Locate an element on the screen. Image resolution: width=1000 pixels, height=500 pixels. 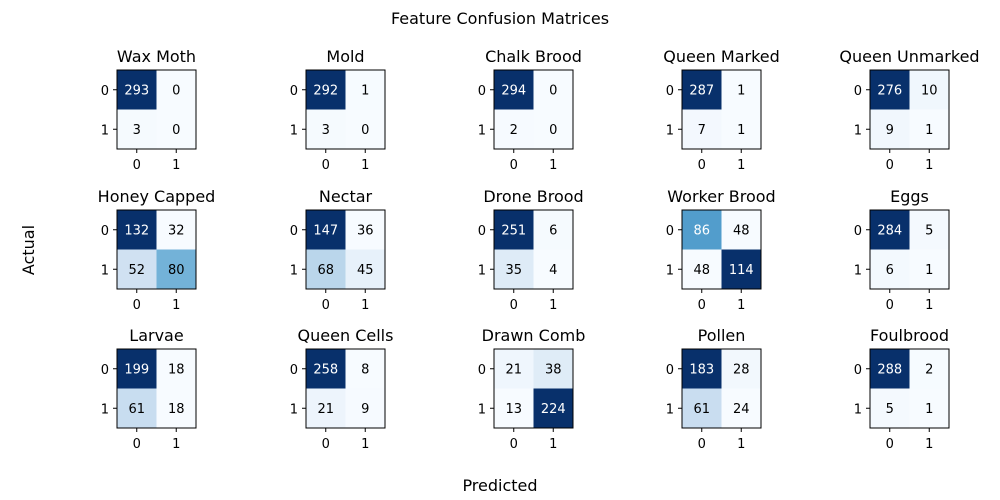
panel-title: Worker Brood is located at coordinates (721, 196).